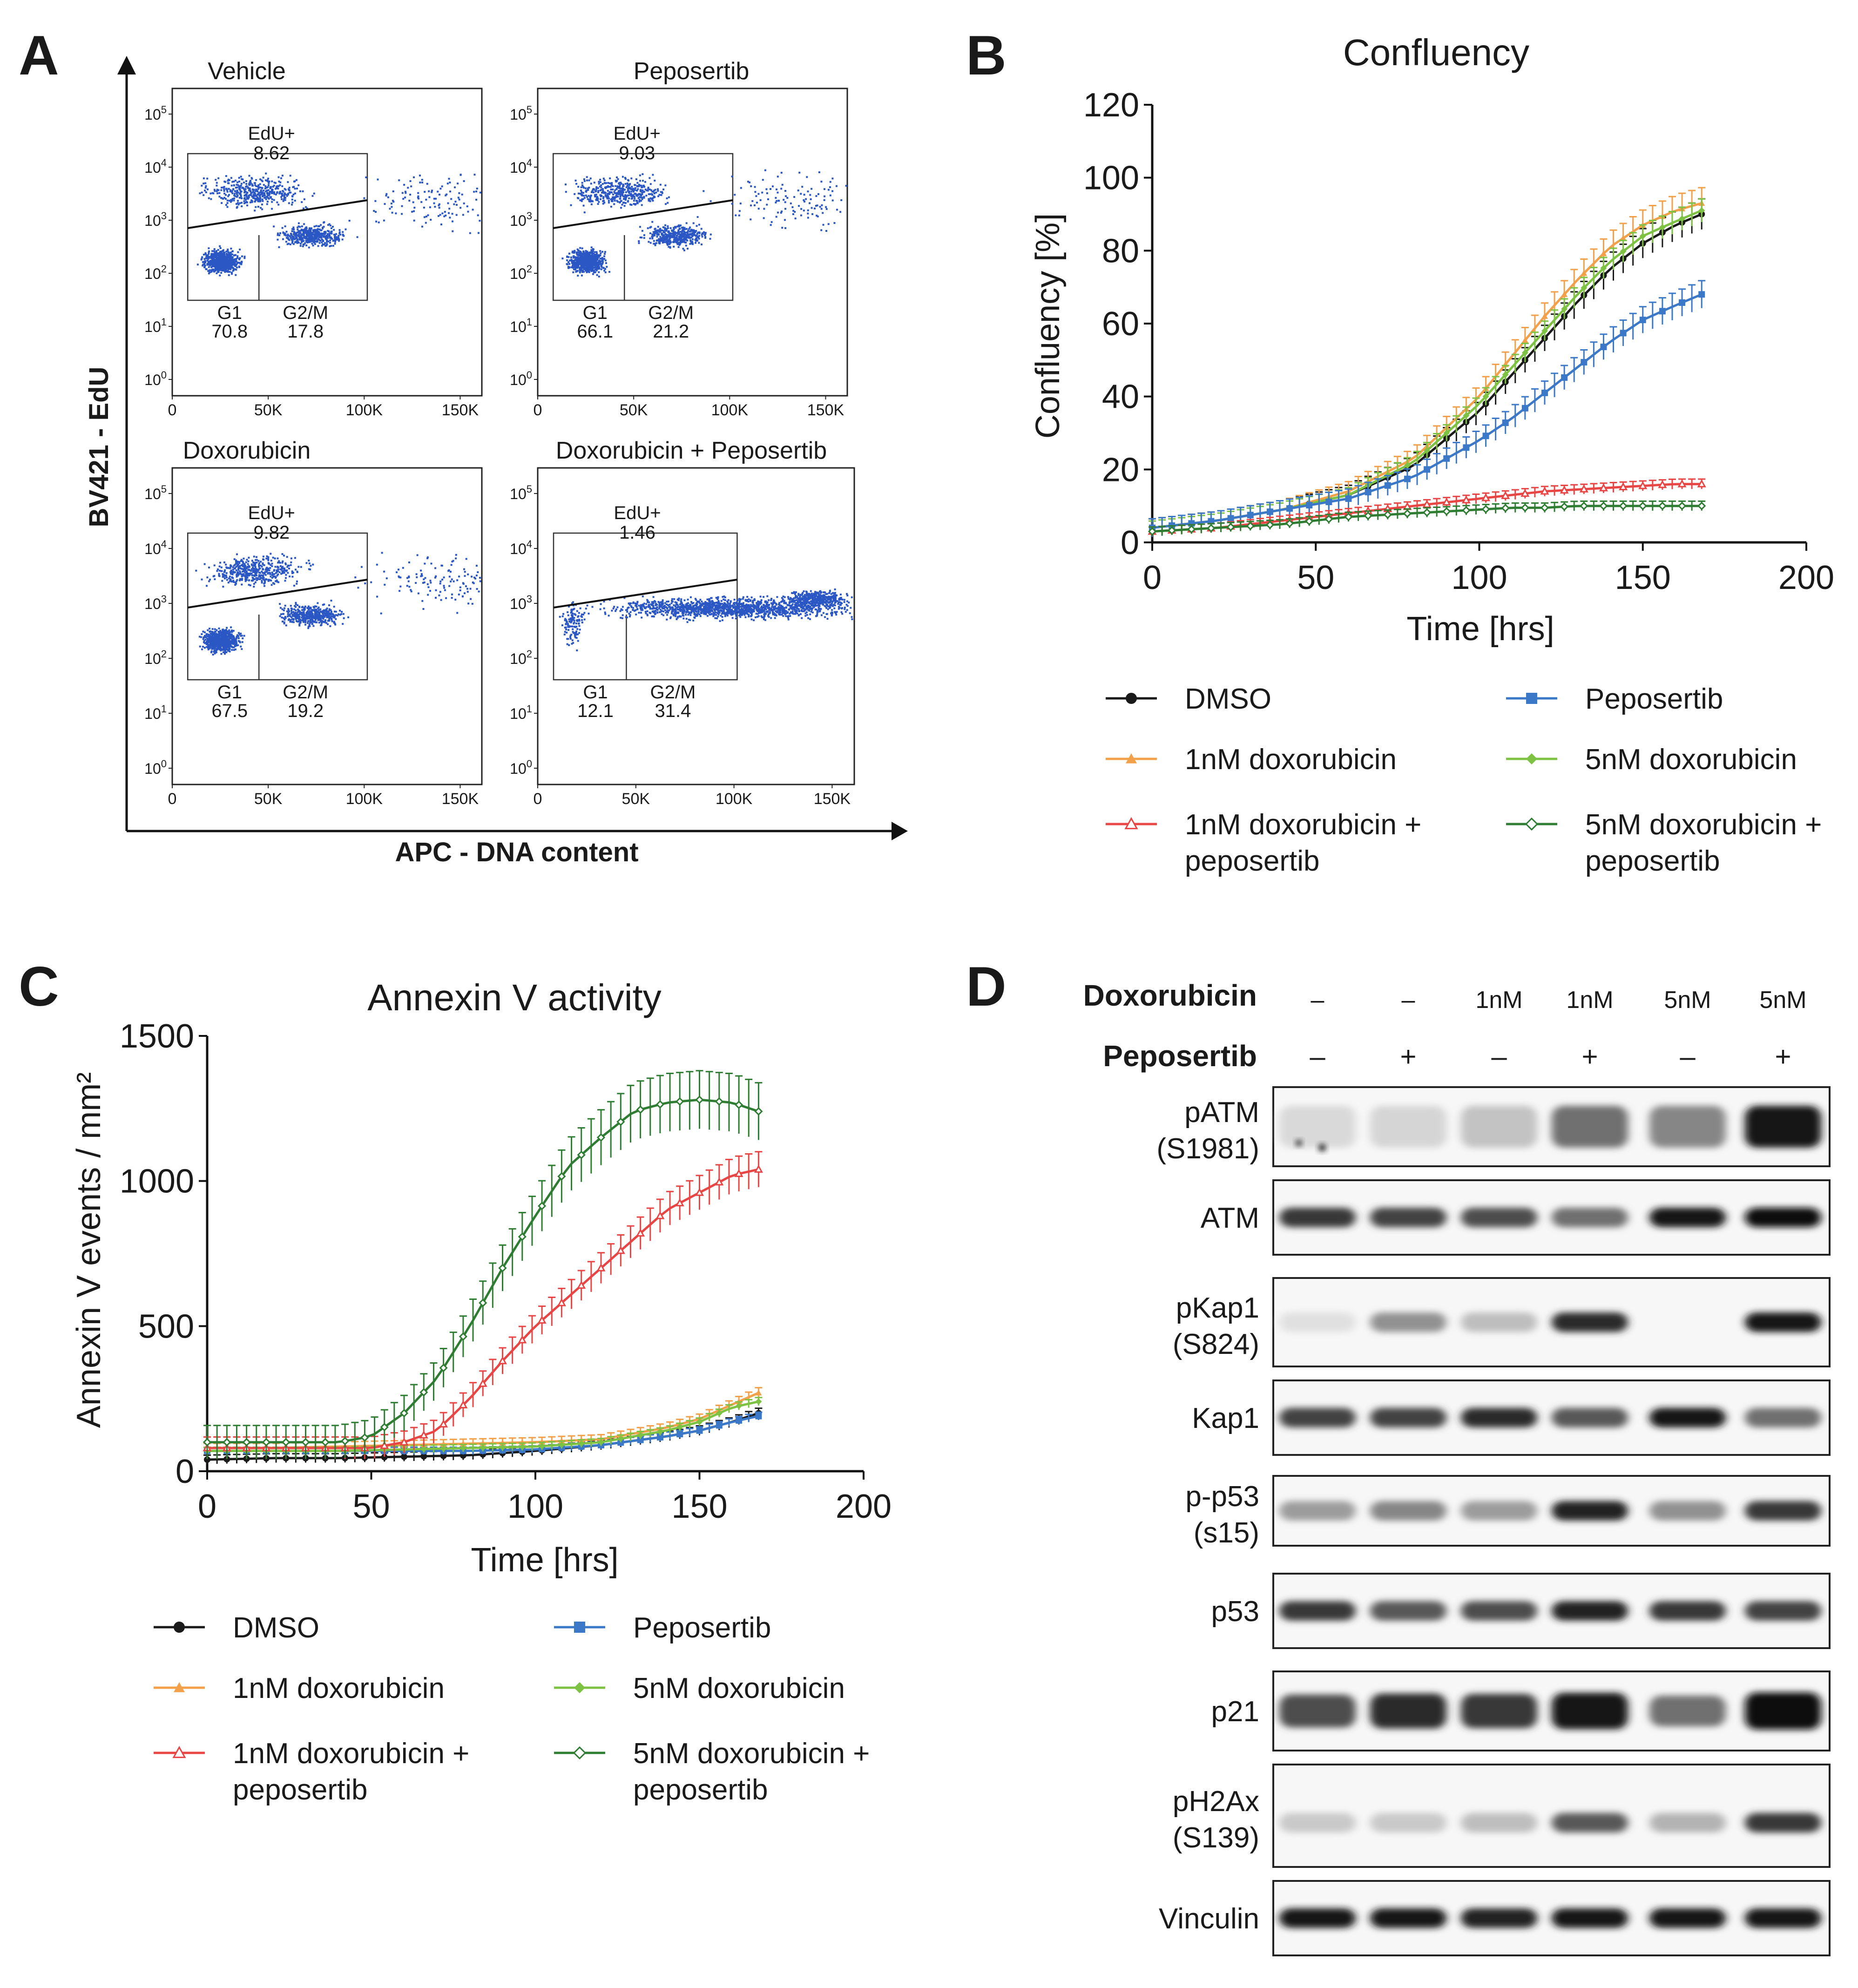  I want to click on y-tick-label: 60, so click(1120, 324).